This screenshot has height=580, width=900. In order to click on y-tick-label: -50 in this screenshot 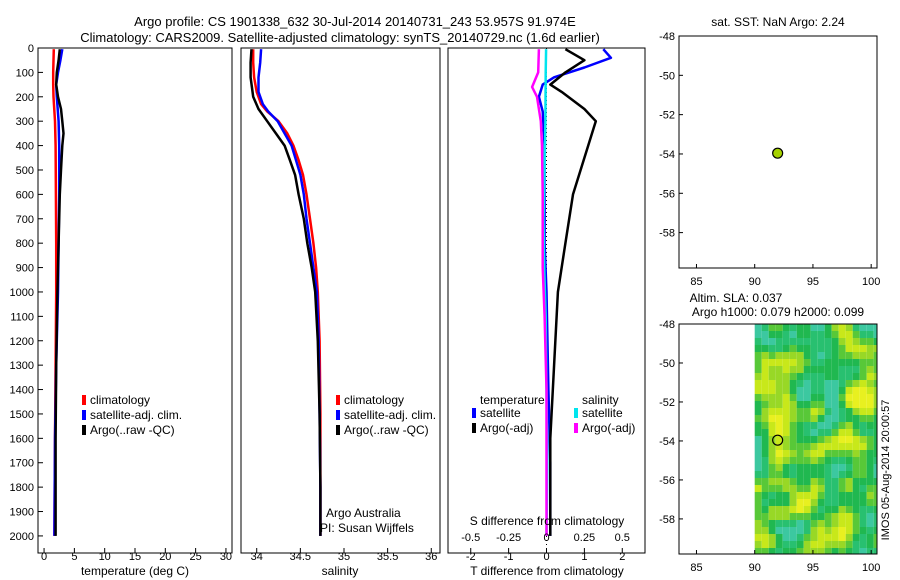, I will do `click(667, 76)`.